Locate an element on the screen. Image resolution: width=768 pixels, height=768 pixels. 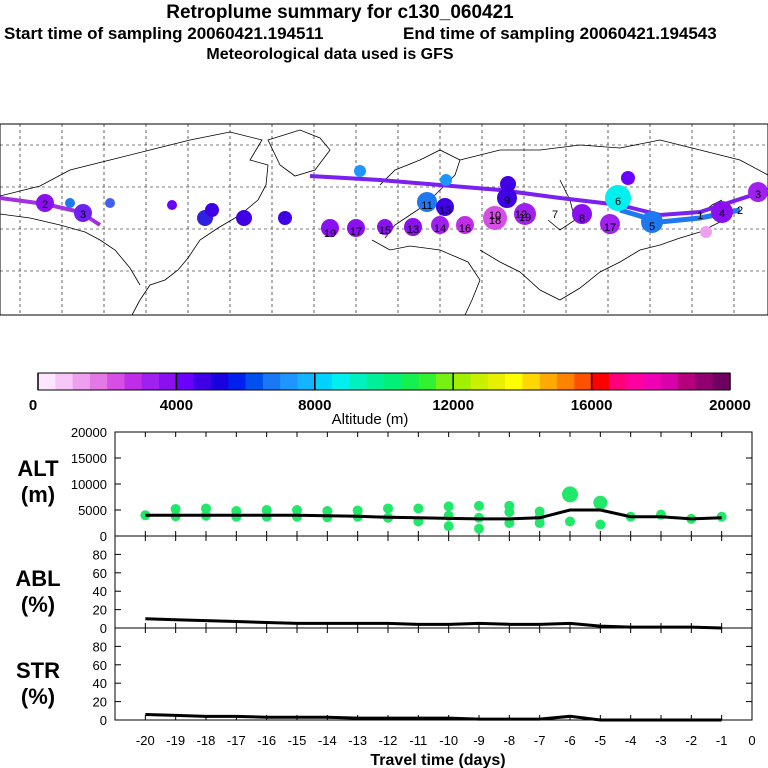
map-day-label: 3 is located at coordinates (758, 195).